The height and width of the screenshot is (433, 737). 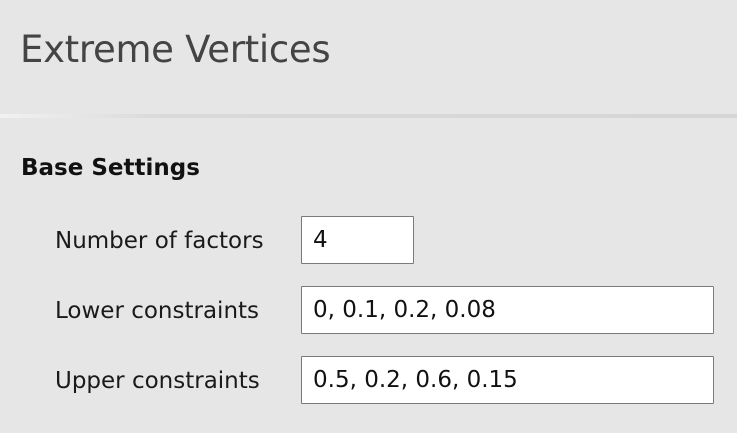 What do you see at coordinates (368, 116) in the screenshot?
I see `header-divider` at bounding box center [368, 116].